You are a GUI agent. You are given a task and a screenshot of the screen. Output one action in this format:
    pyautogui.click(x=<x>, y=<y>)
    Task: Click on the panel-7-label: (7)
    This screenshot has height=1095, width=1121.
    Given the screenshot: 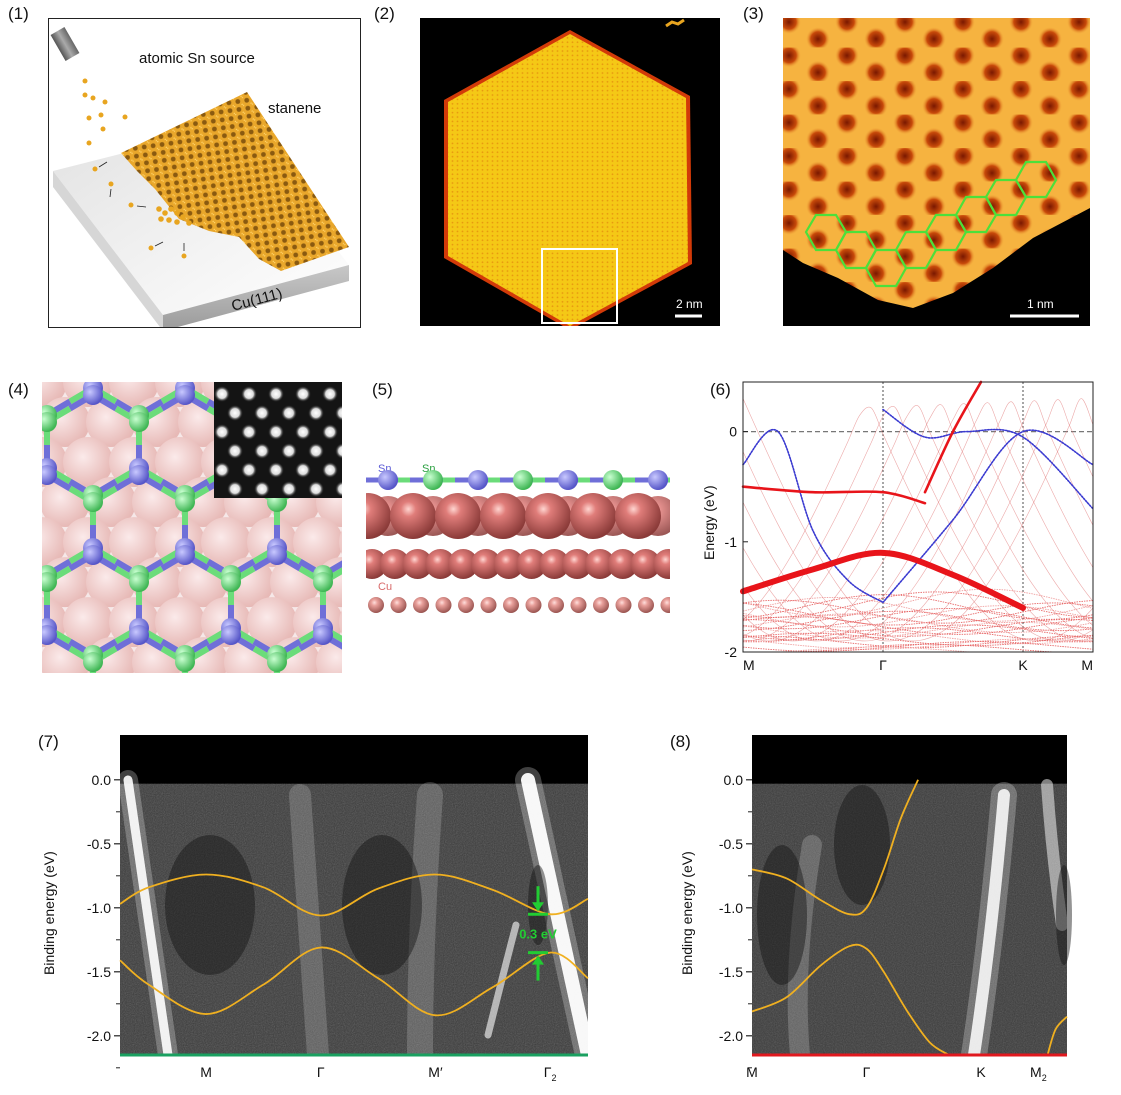 What is the action you would take?
    pyautogui.click(x=48, y=741)
    